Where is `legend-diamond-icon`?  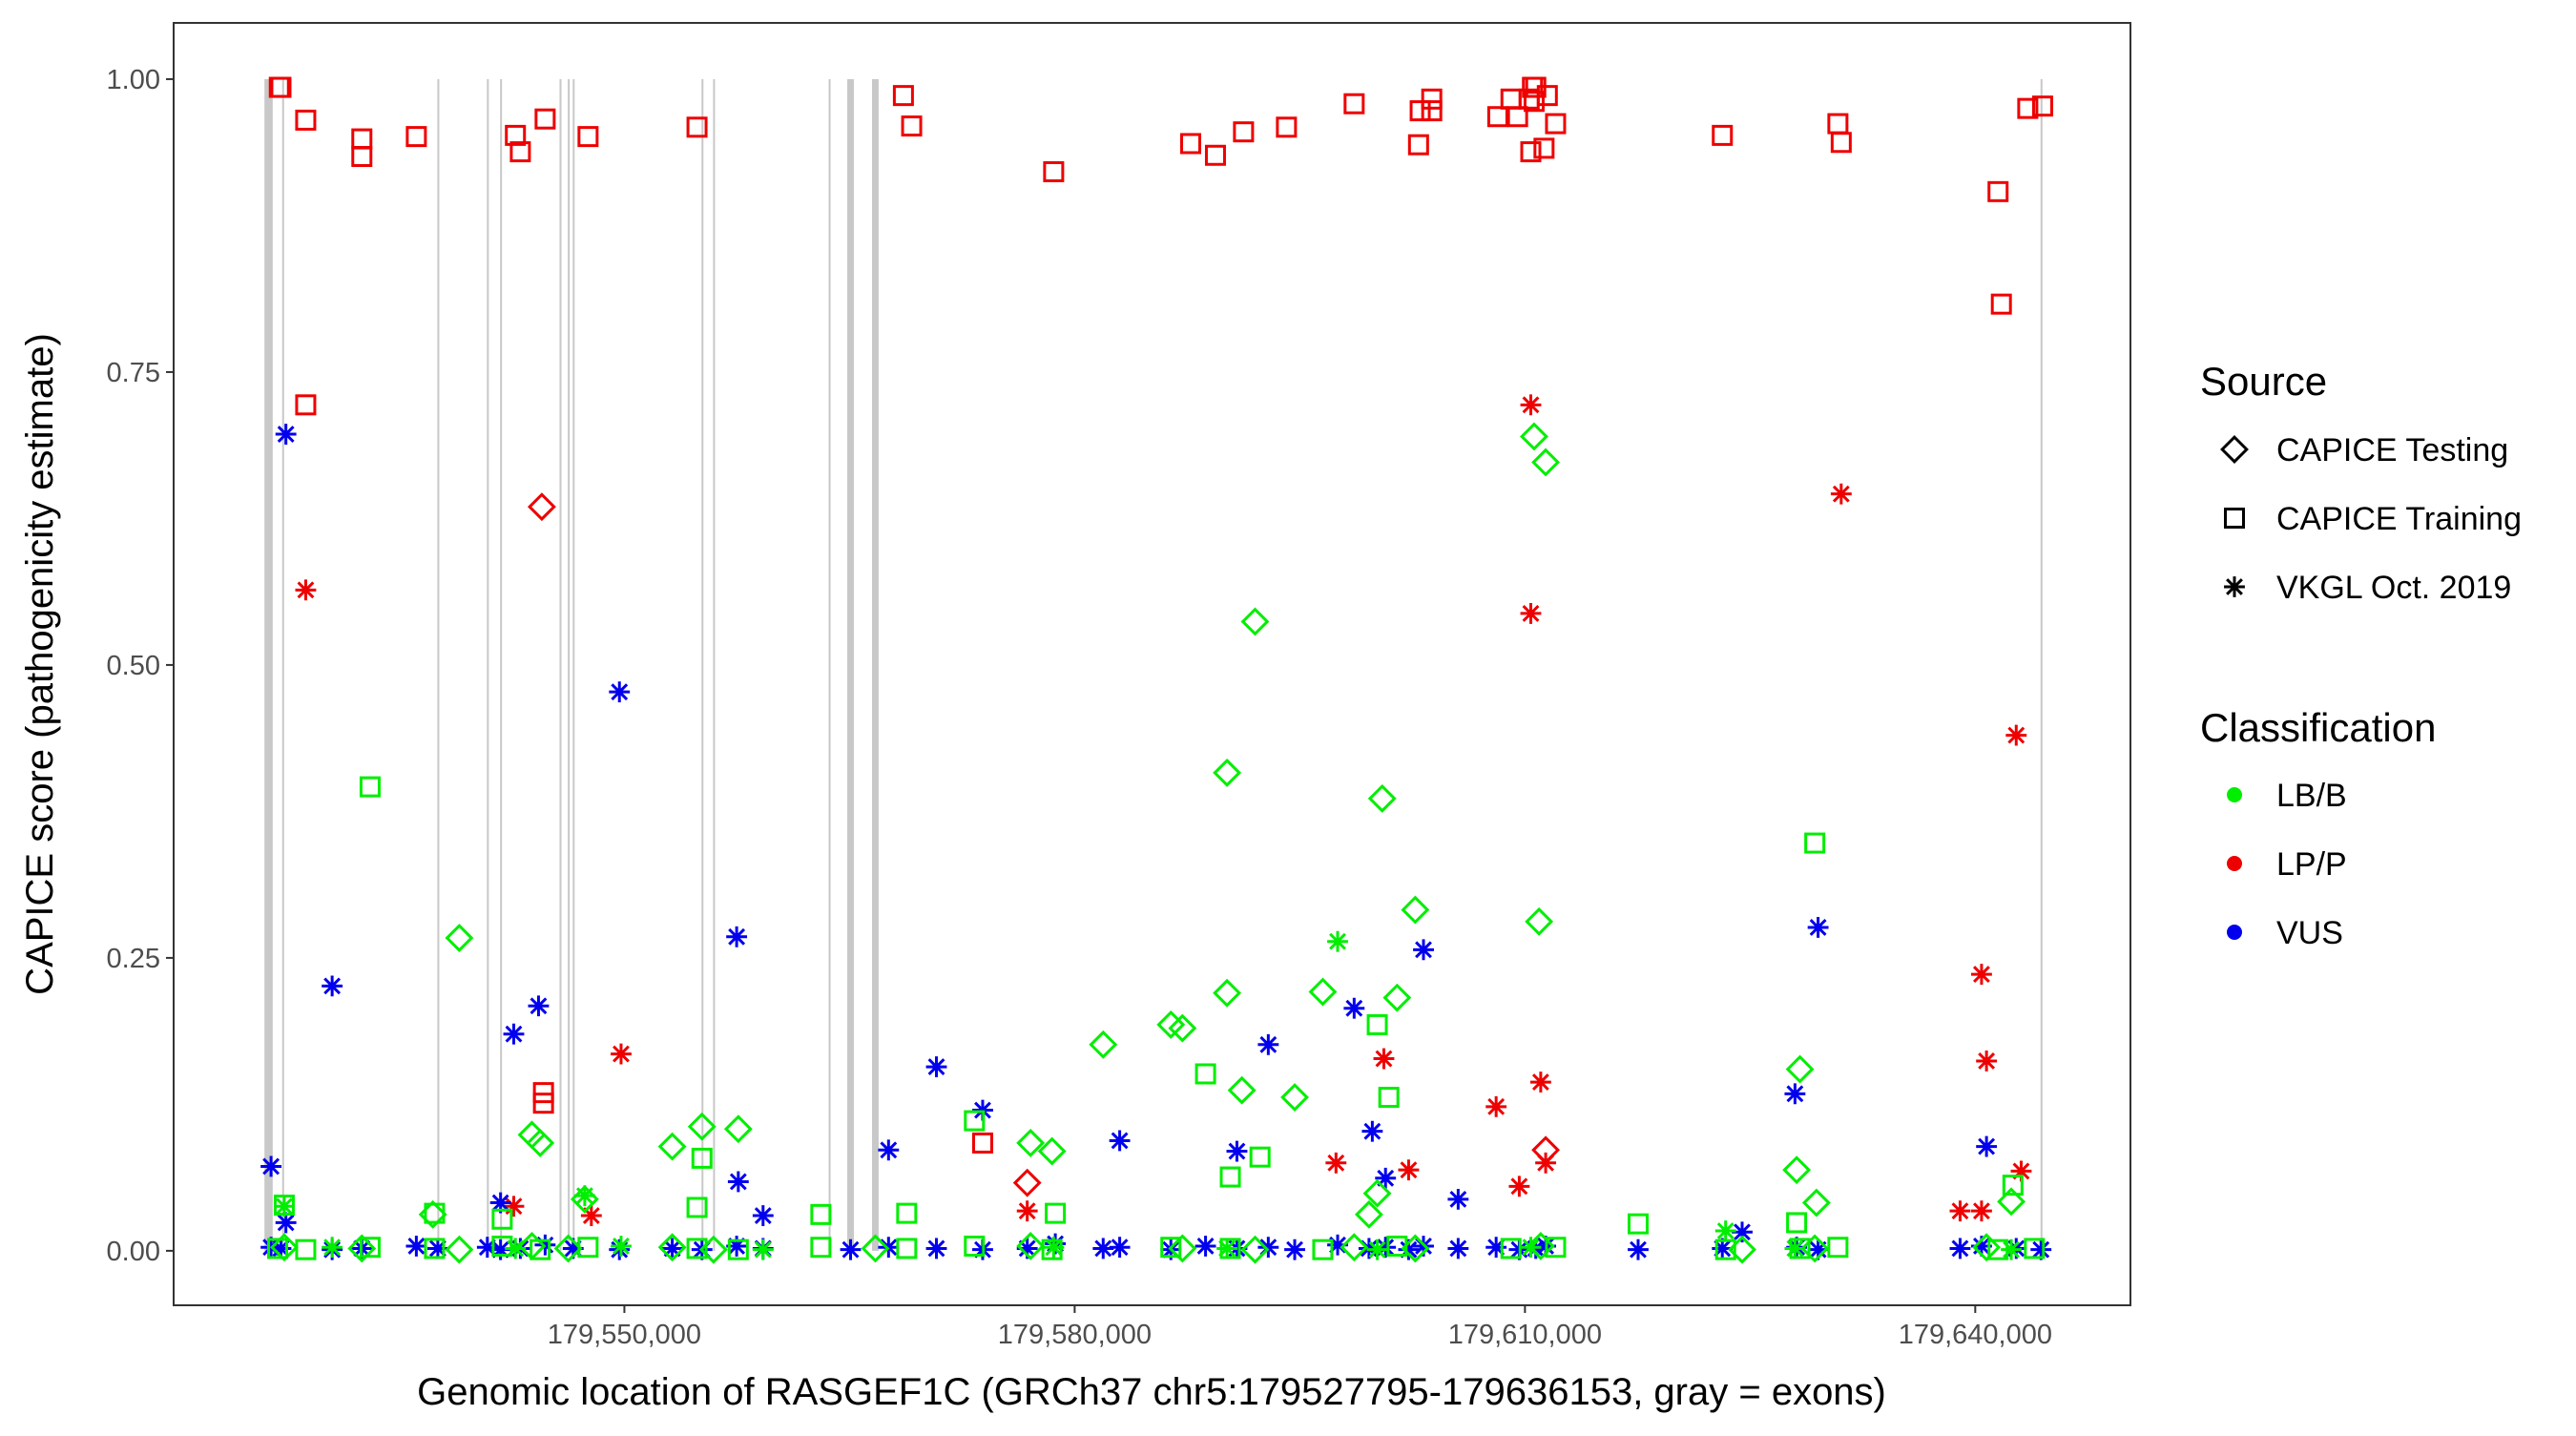 legend-diamond-icon is located at coordinates (2234, 449).